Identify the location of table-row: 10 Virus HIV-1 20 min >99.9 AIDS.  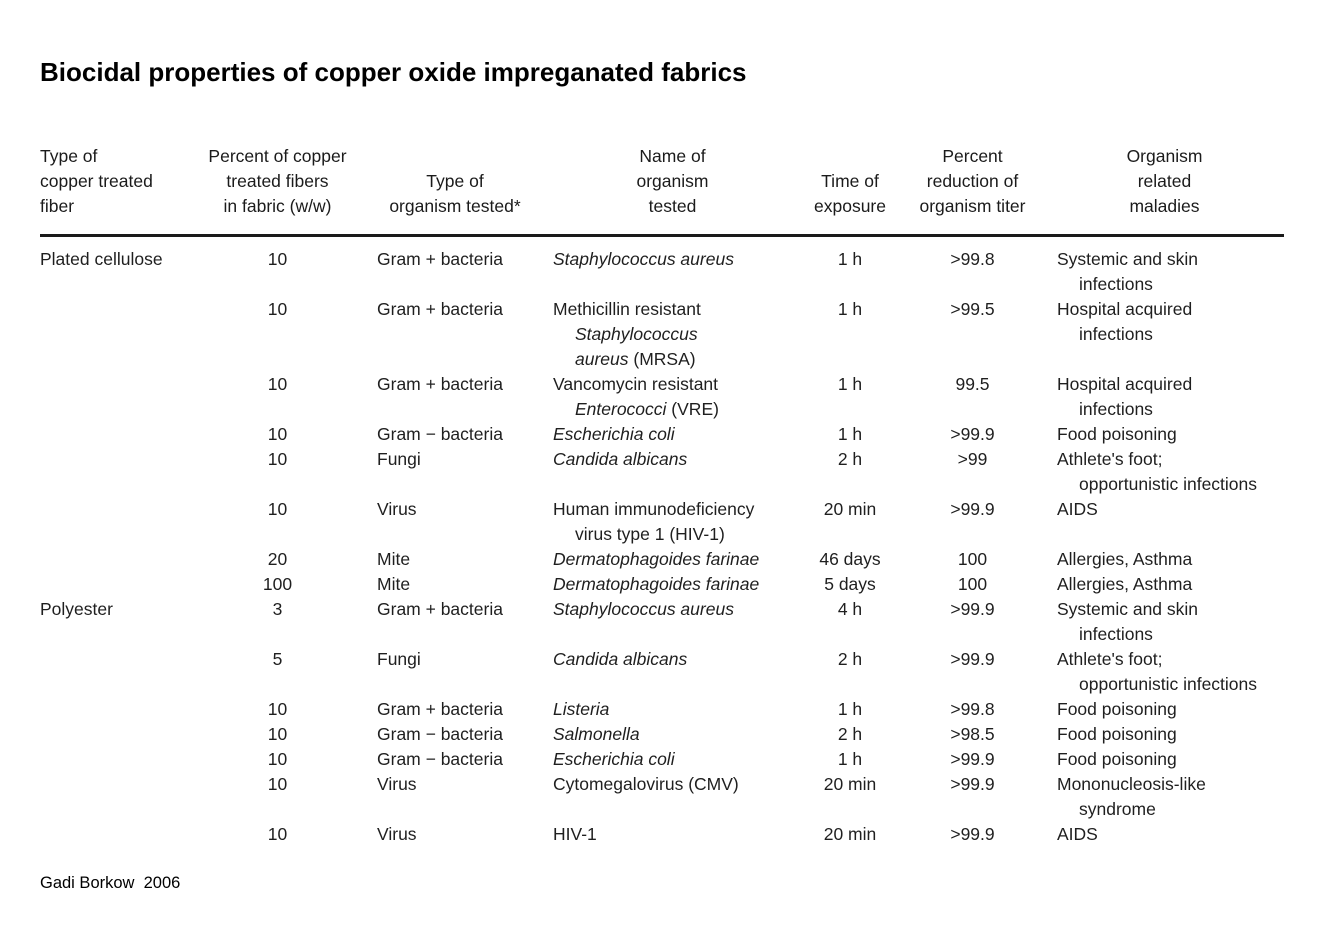
(662, 834).